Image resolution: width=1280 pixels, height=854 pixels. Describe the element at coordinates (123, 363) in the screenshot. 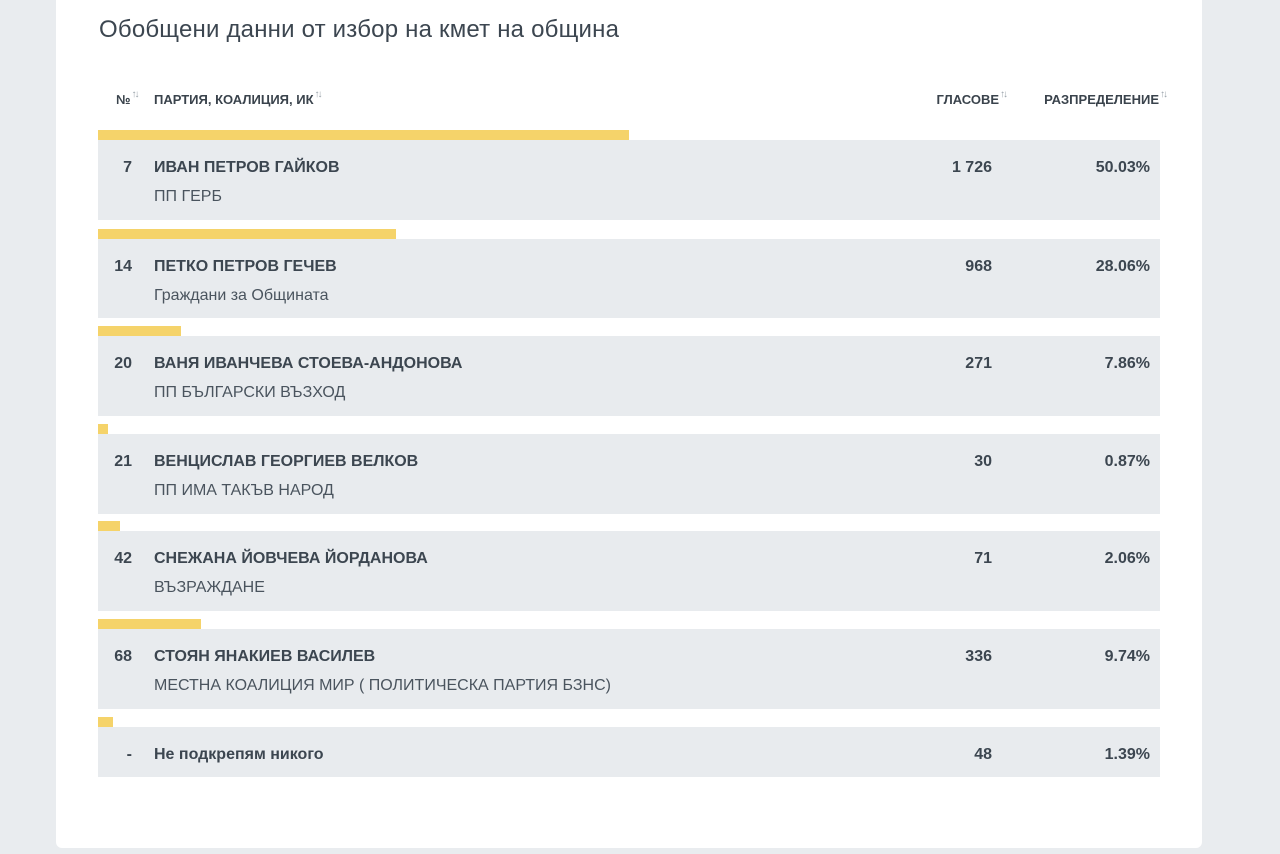

I see `candidate-number: 20` at that location.